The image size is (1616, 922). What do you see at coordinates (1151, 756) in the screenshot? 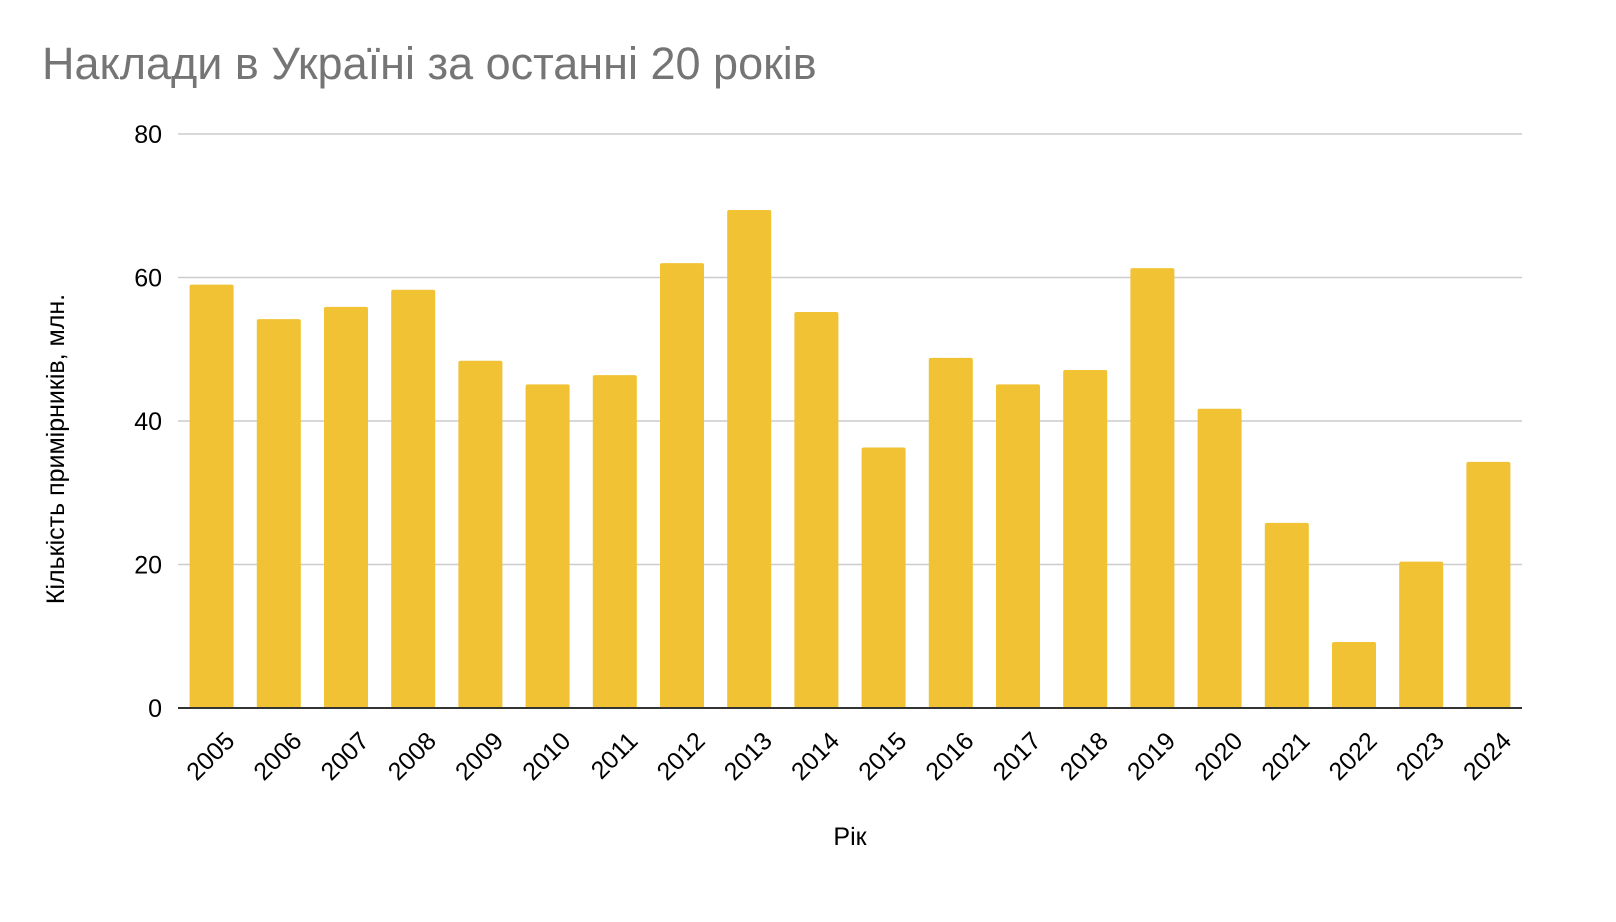
I see `x-tick-label: 2019` at bounding box center [1151, 756].